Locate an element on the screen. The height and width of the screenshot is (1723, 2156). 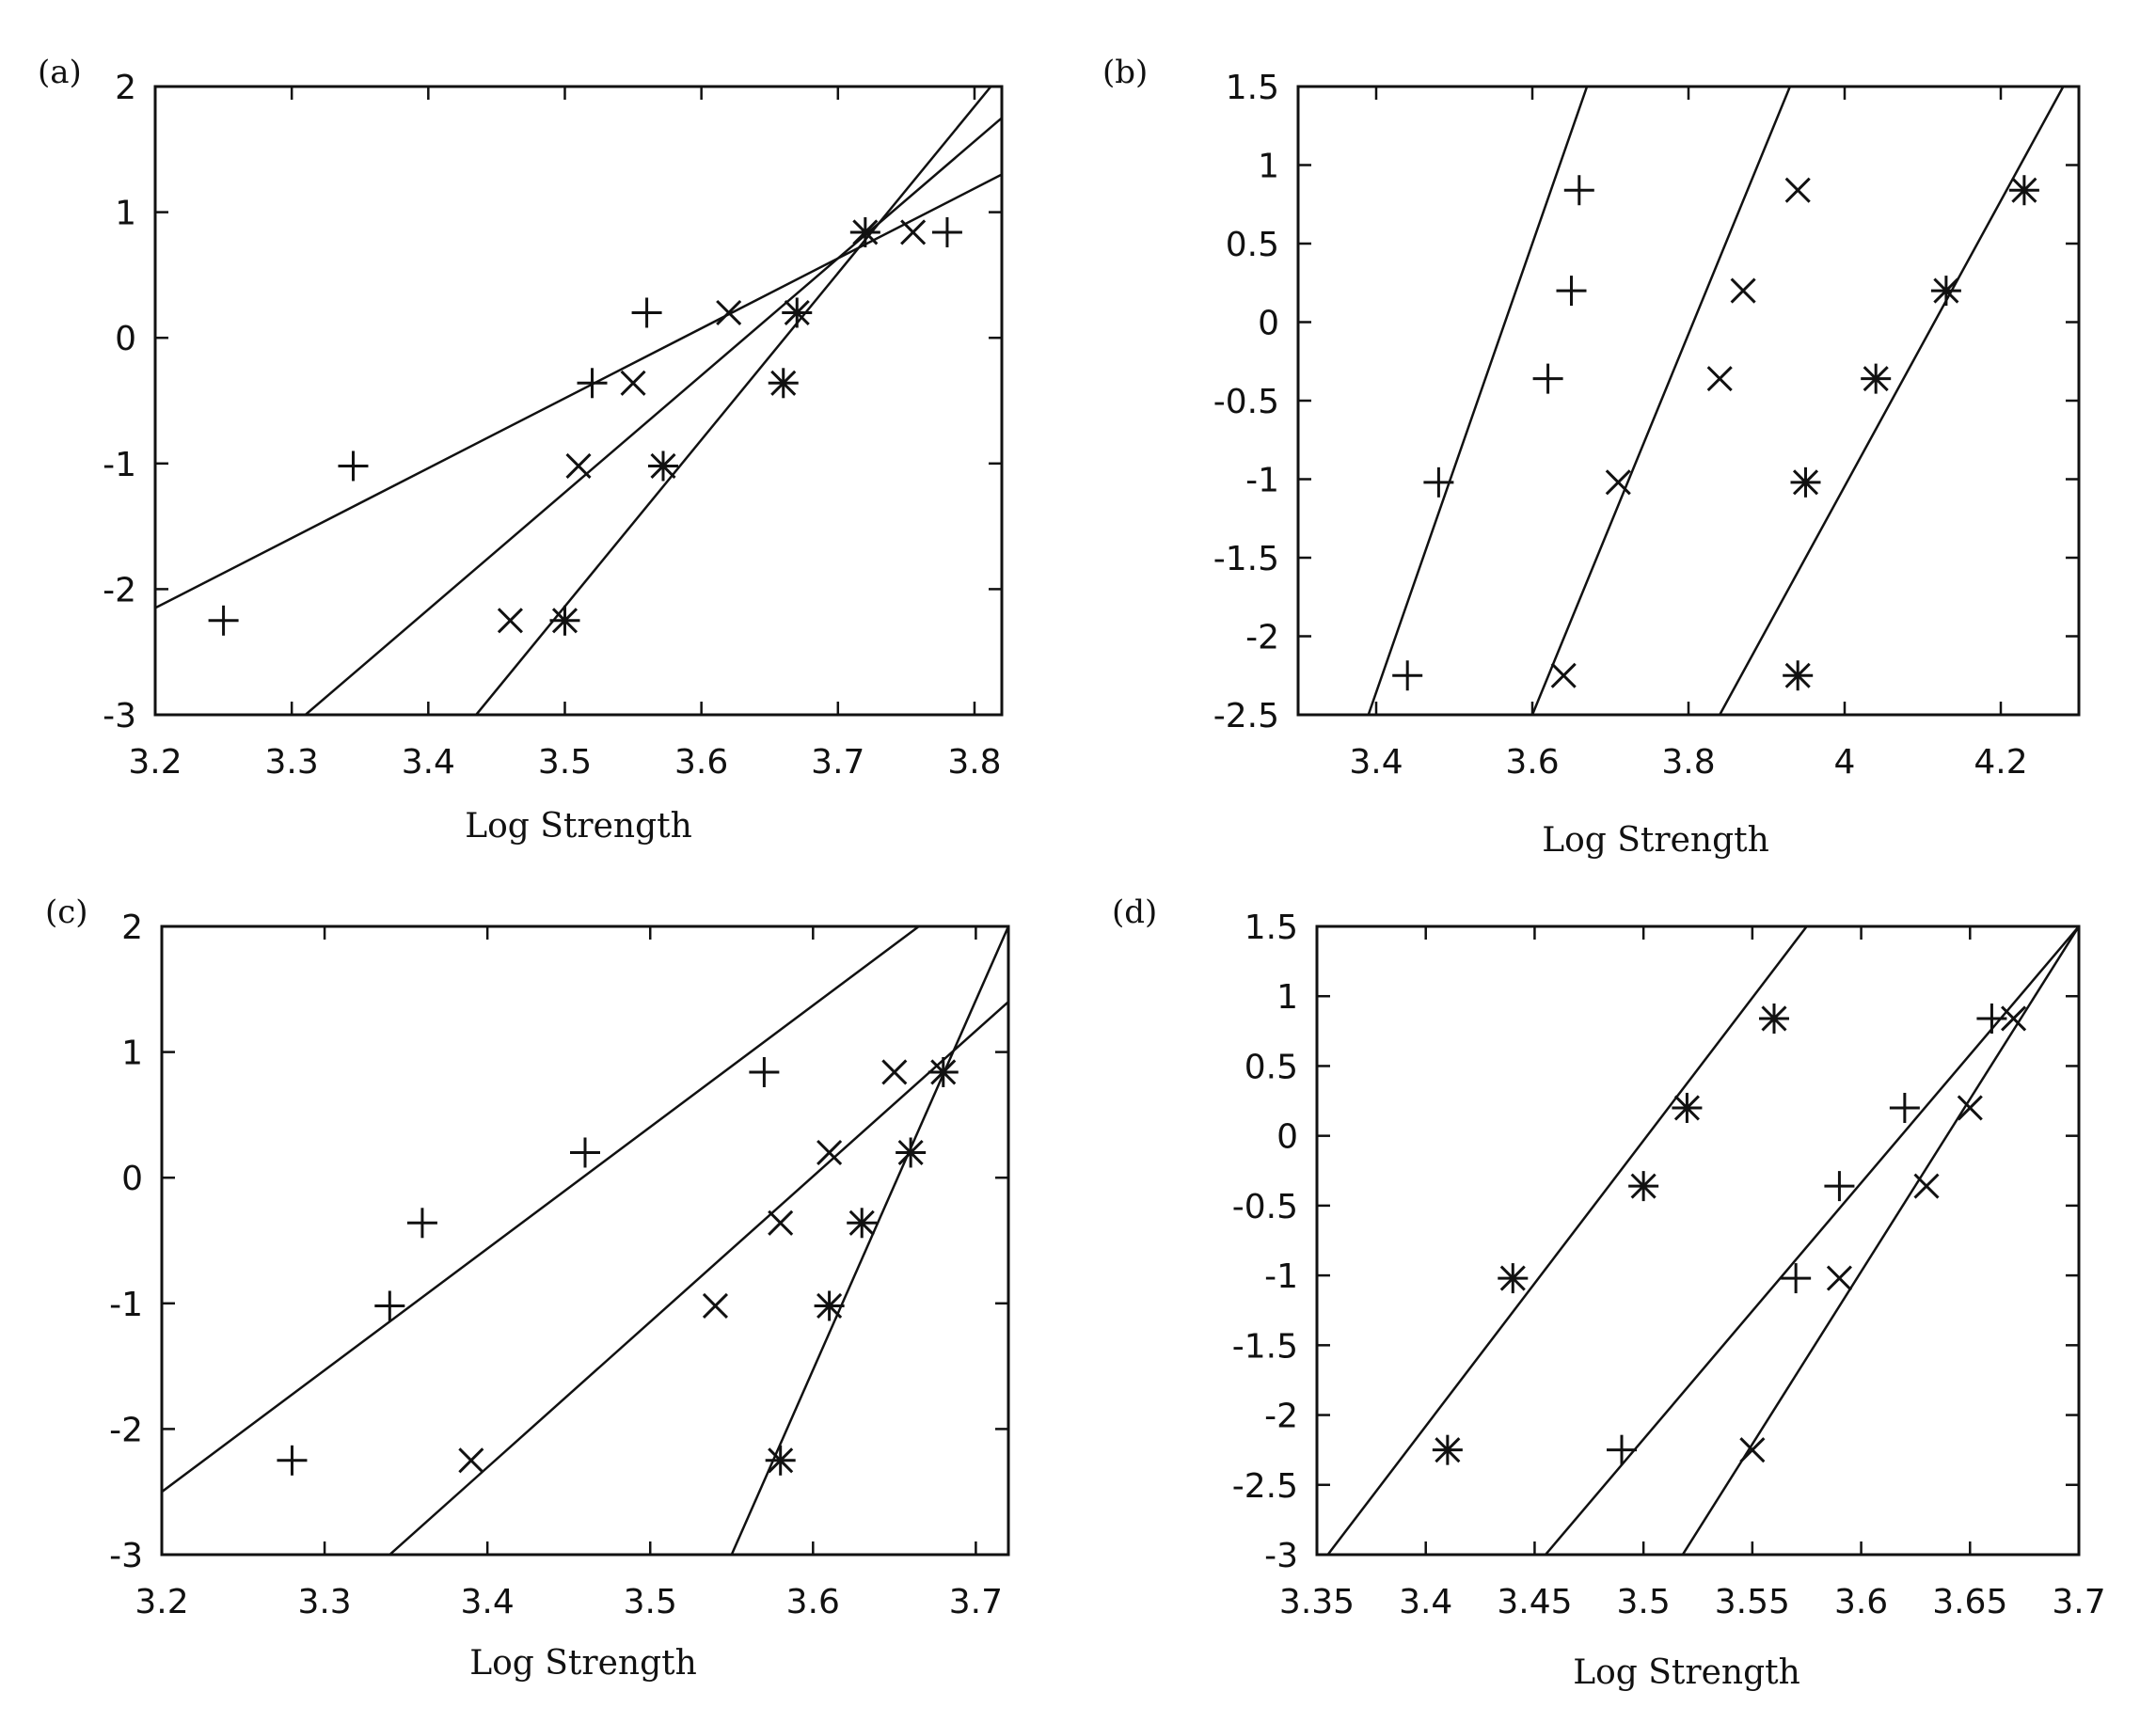
x-tick-label: 3.5 is located at coordinates (1644, 1602).